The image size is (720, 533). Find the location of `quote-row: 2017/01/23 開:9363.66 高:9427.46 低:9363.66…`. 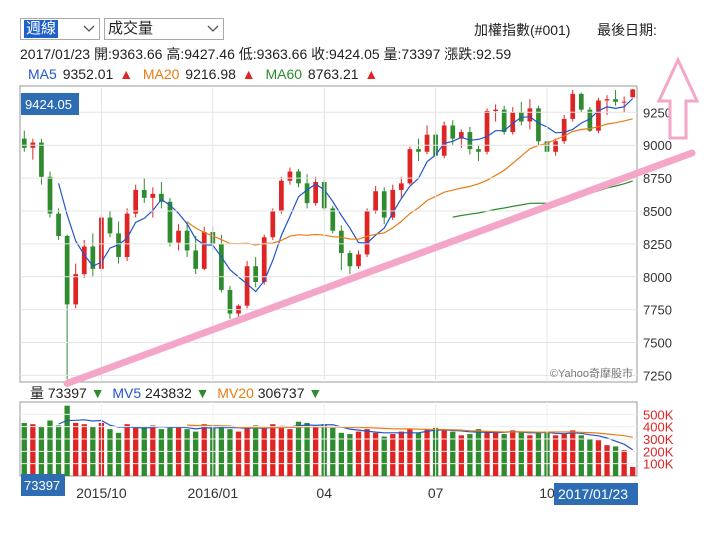

quote-row: 2017/01/23 開:9363.66 高:9427.46 低:9363.66… is located at coordinates (265, 54).